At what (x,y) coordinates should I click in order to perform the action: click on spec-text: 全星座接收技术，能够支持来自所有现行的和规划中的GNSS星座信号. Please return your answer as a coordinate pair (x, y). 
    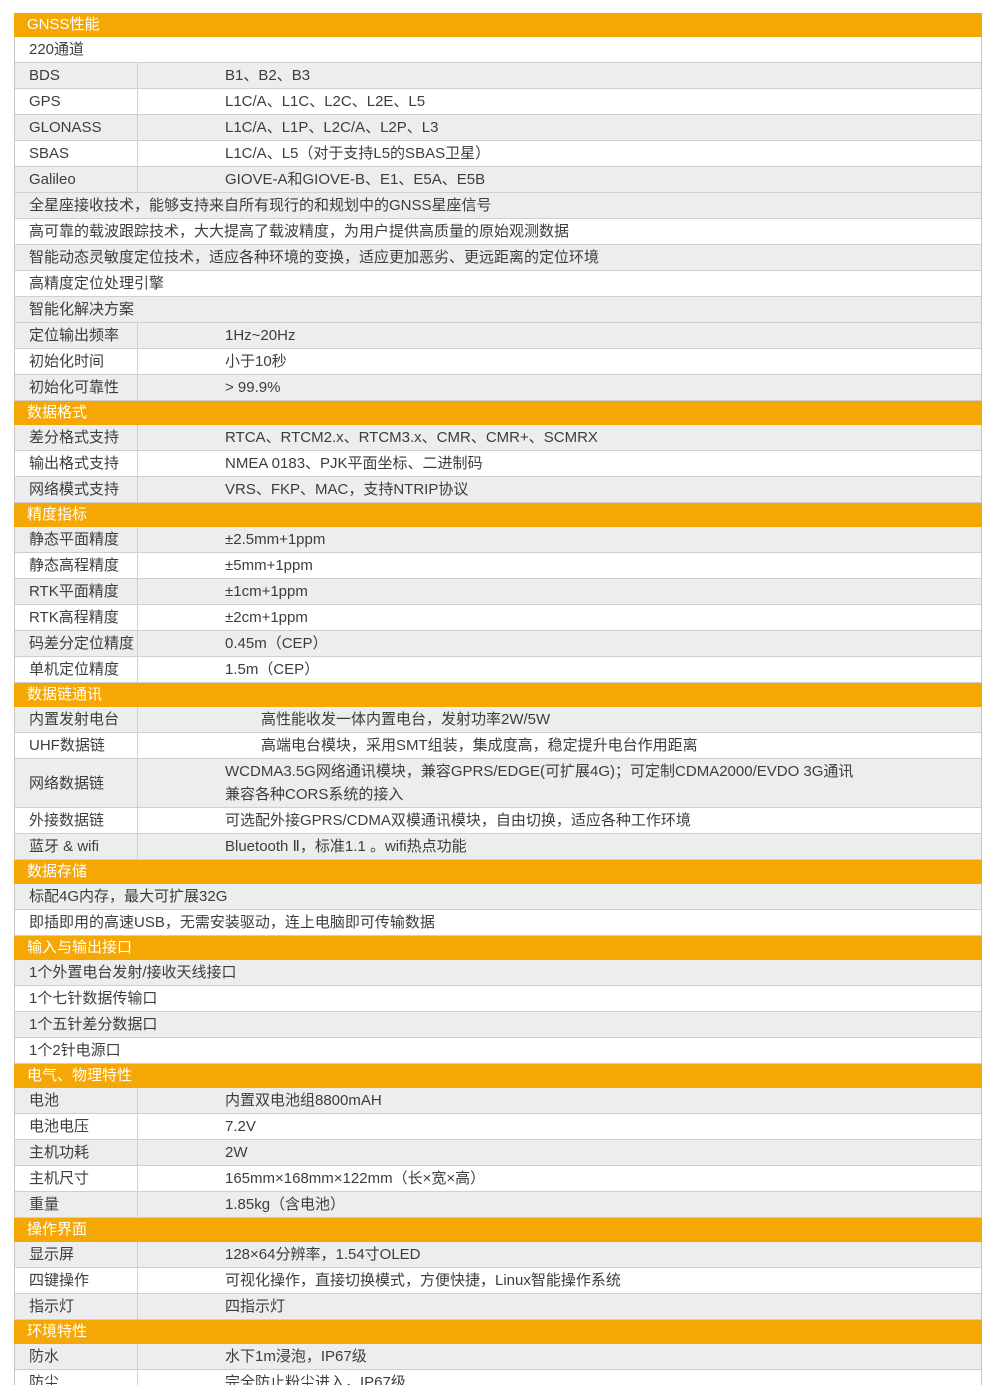
    Looking at the image, I should click on (260, 205).